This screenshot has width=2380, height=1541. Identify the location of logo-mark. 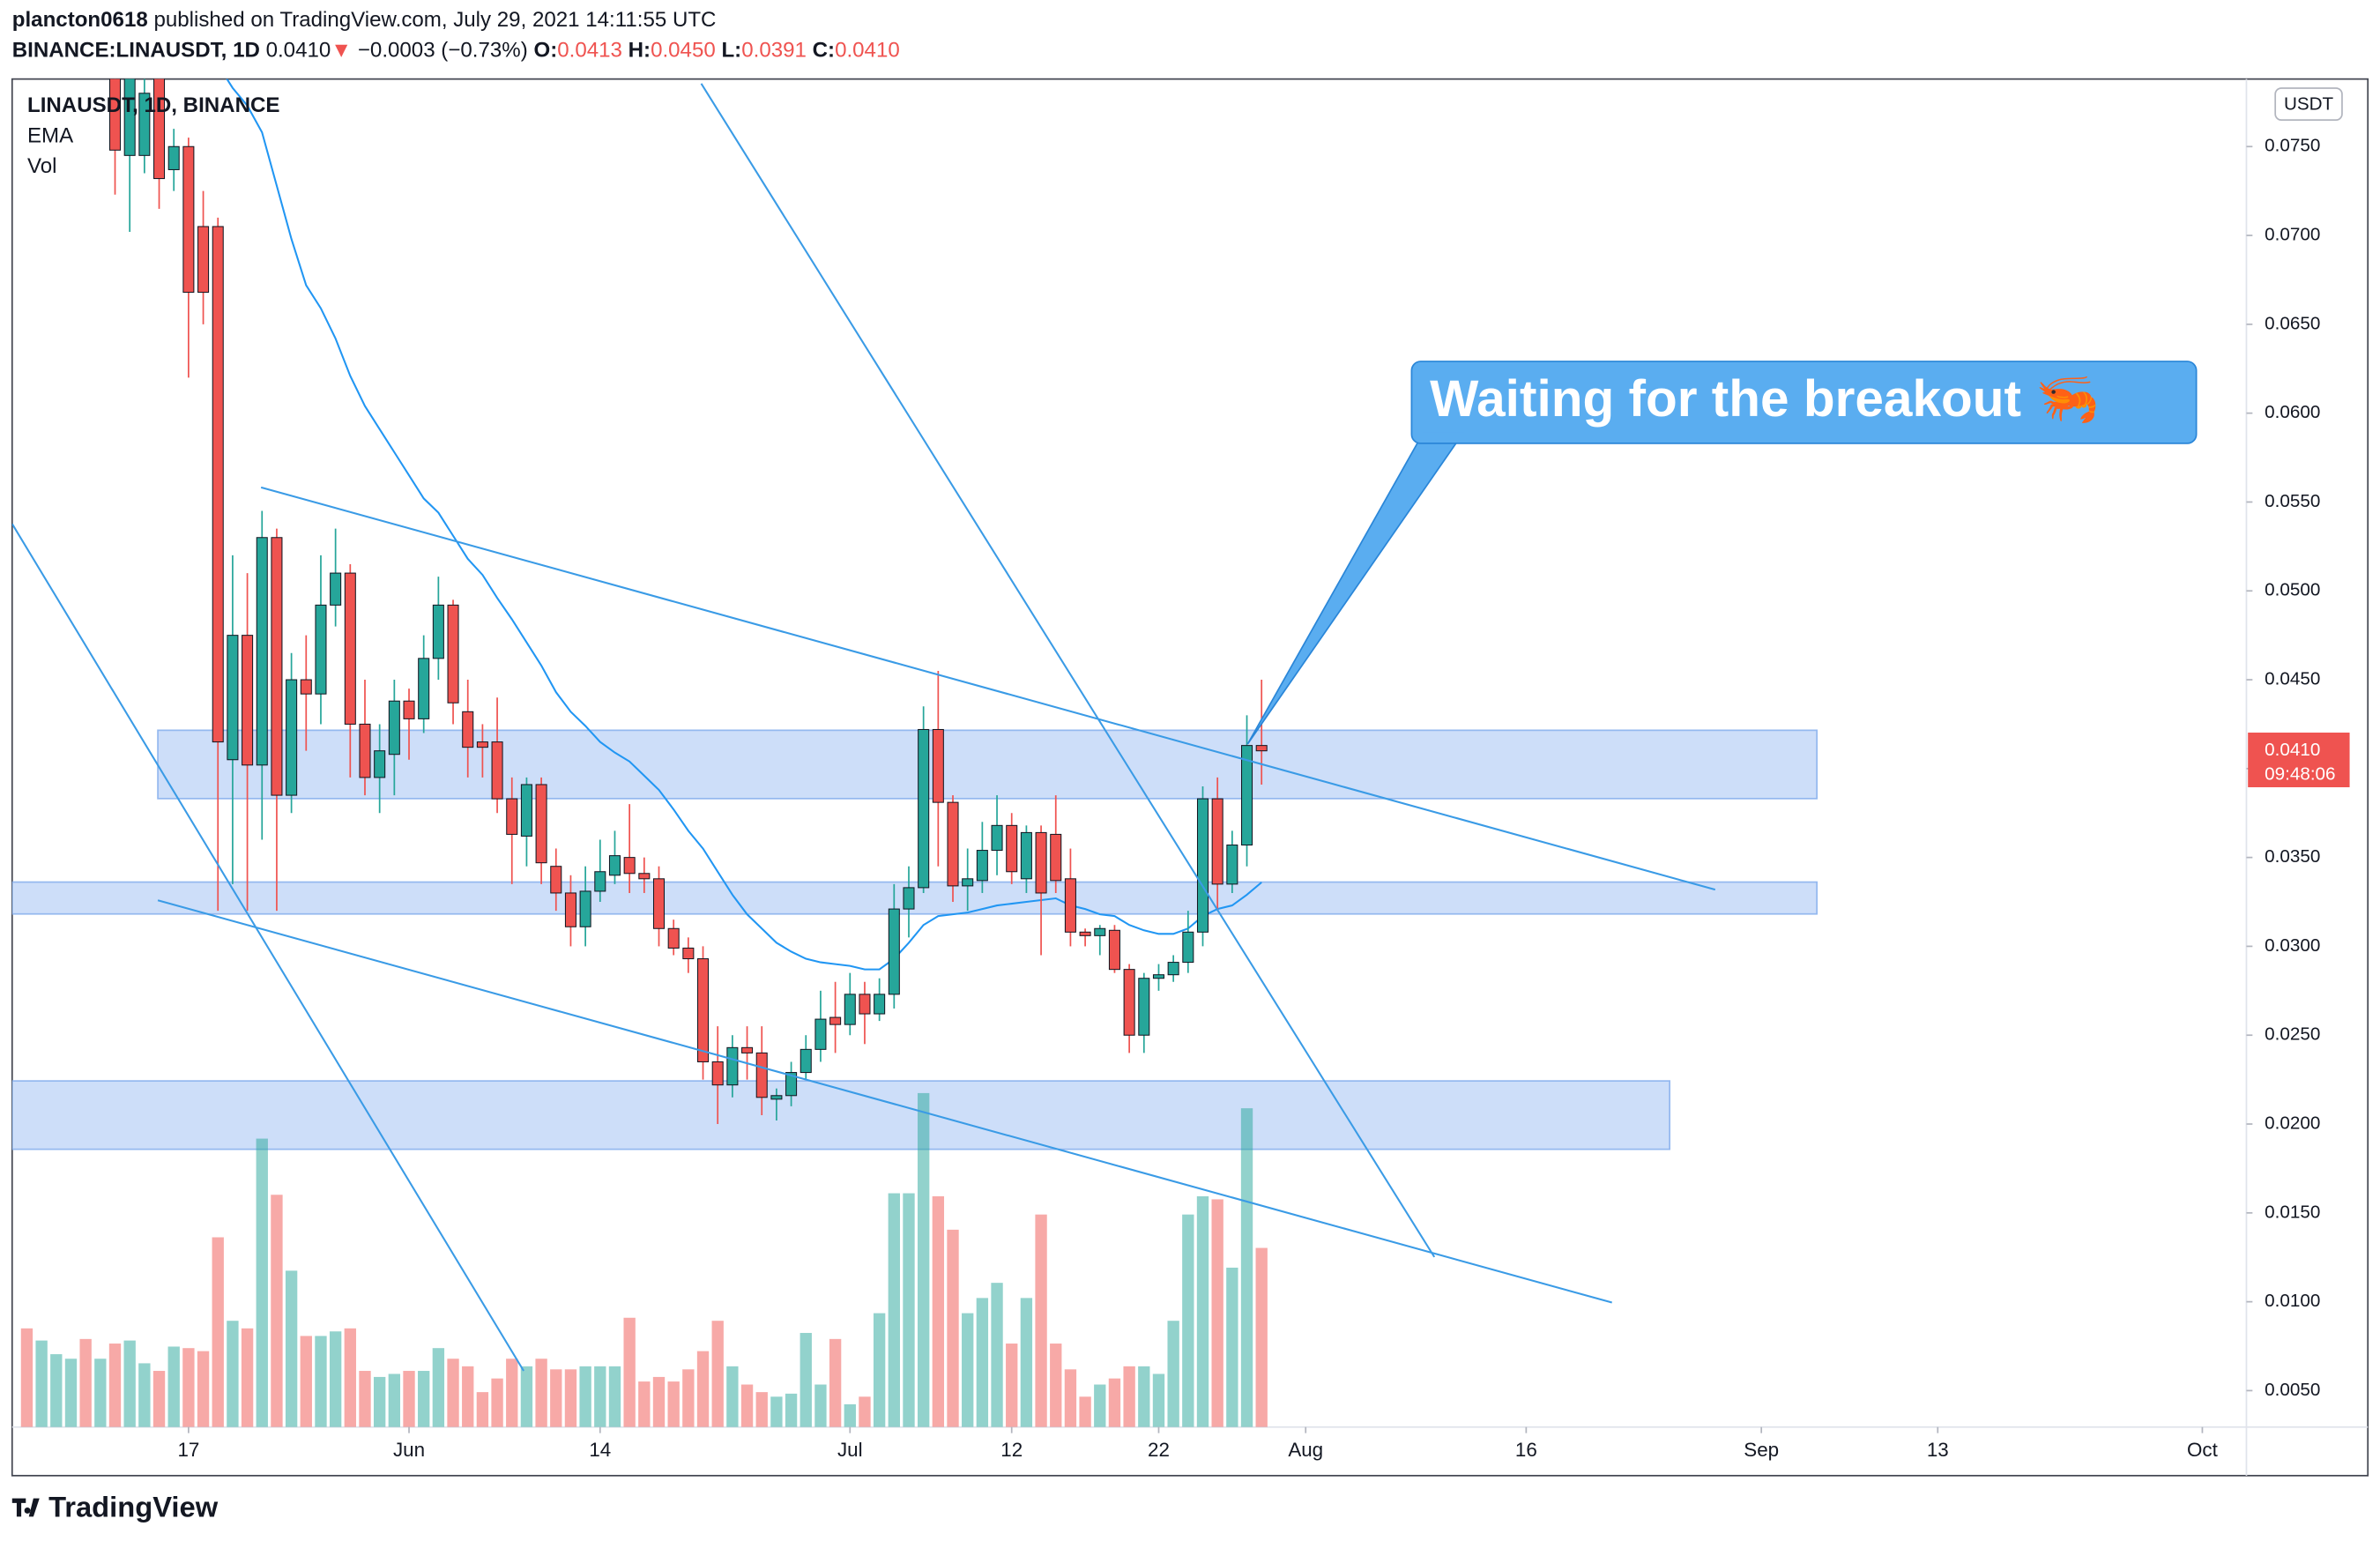
(25, 1507).